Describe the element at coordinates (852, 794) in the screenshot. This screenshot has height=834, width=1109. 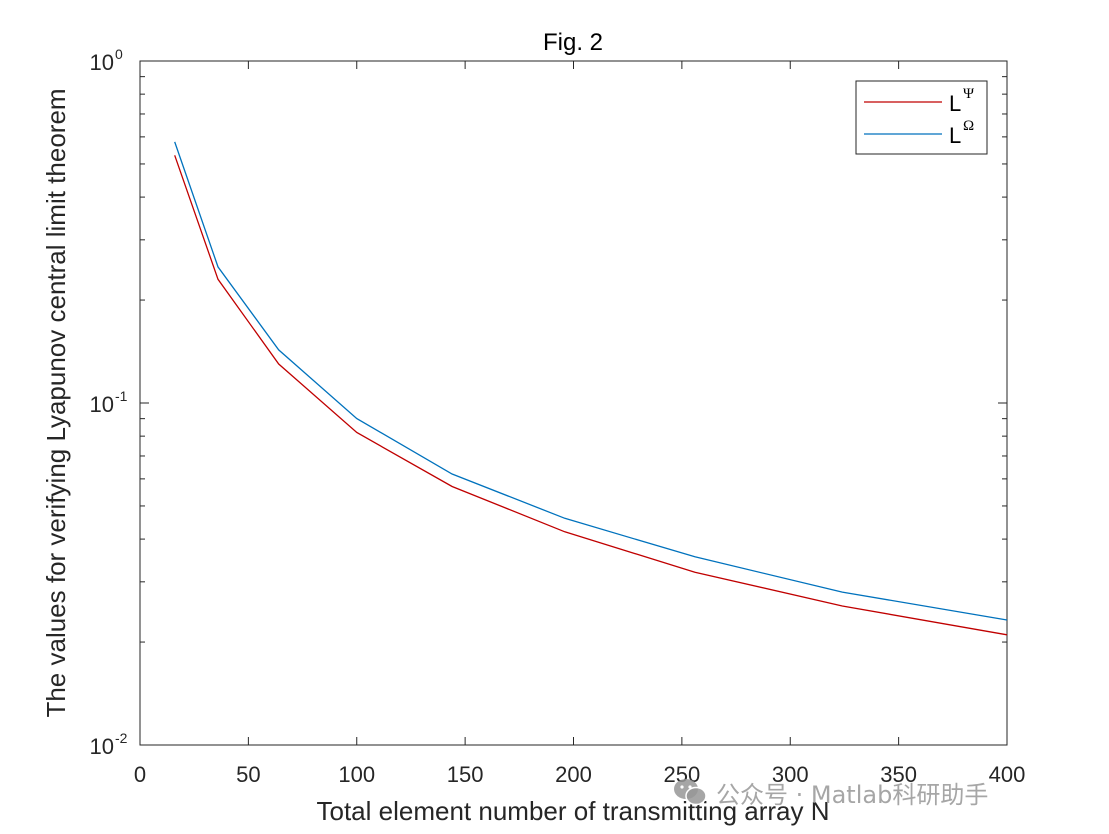
I see `watermark-text: 公众号 · Matlab科研助手` at that location.